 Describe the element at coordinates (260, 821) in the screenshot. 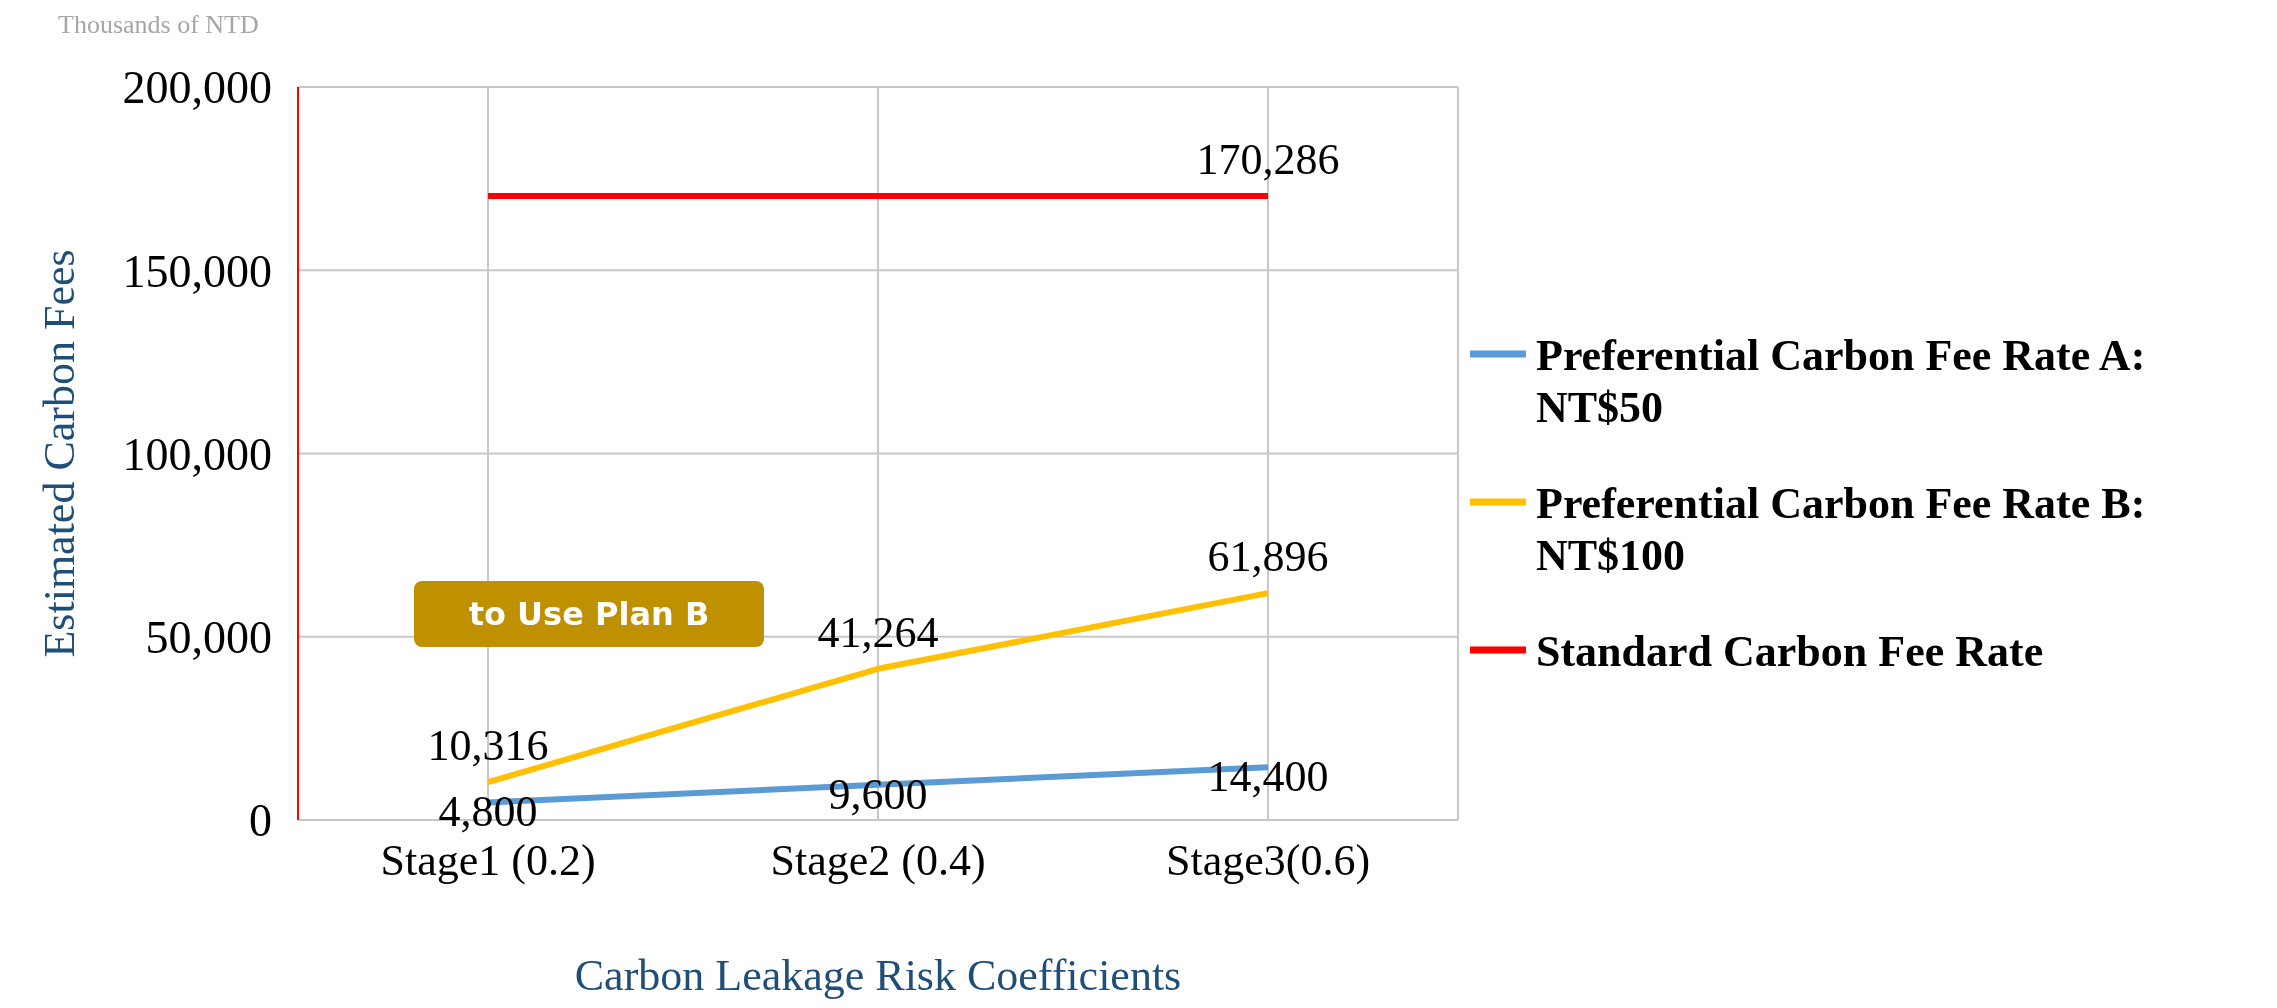

I see `y-tick-label: 0` at that location.